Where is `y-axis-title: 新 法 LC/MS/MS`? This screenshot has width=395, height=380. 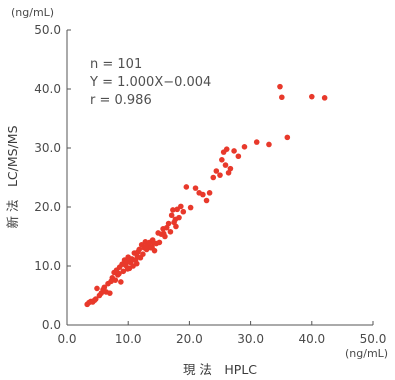 y-axis-title: 新 法 LC/MS/MS is located at coordinates (12, 176).